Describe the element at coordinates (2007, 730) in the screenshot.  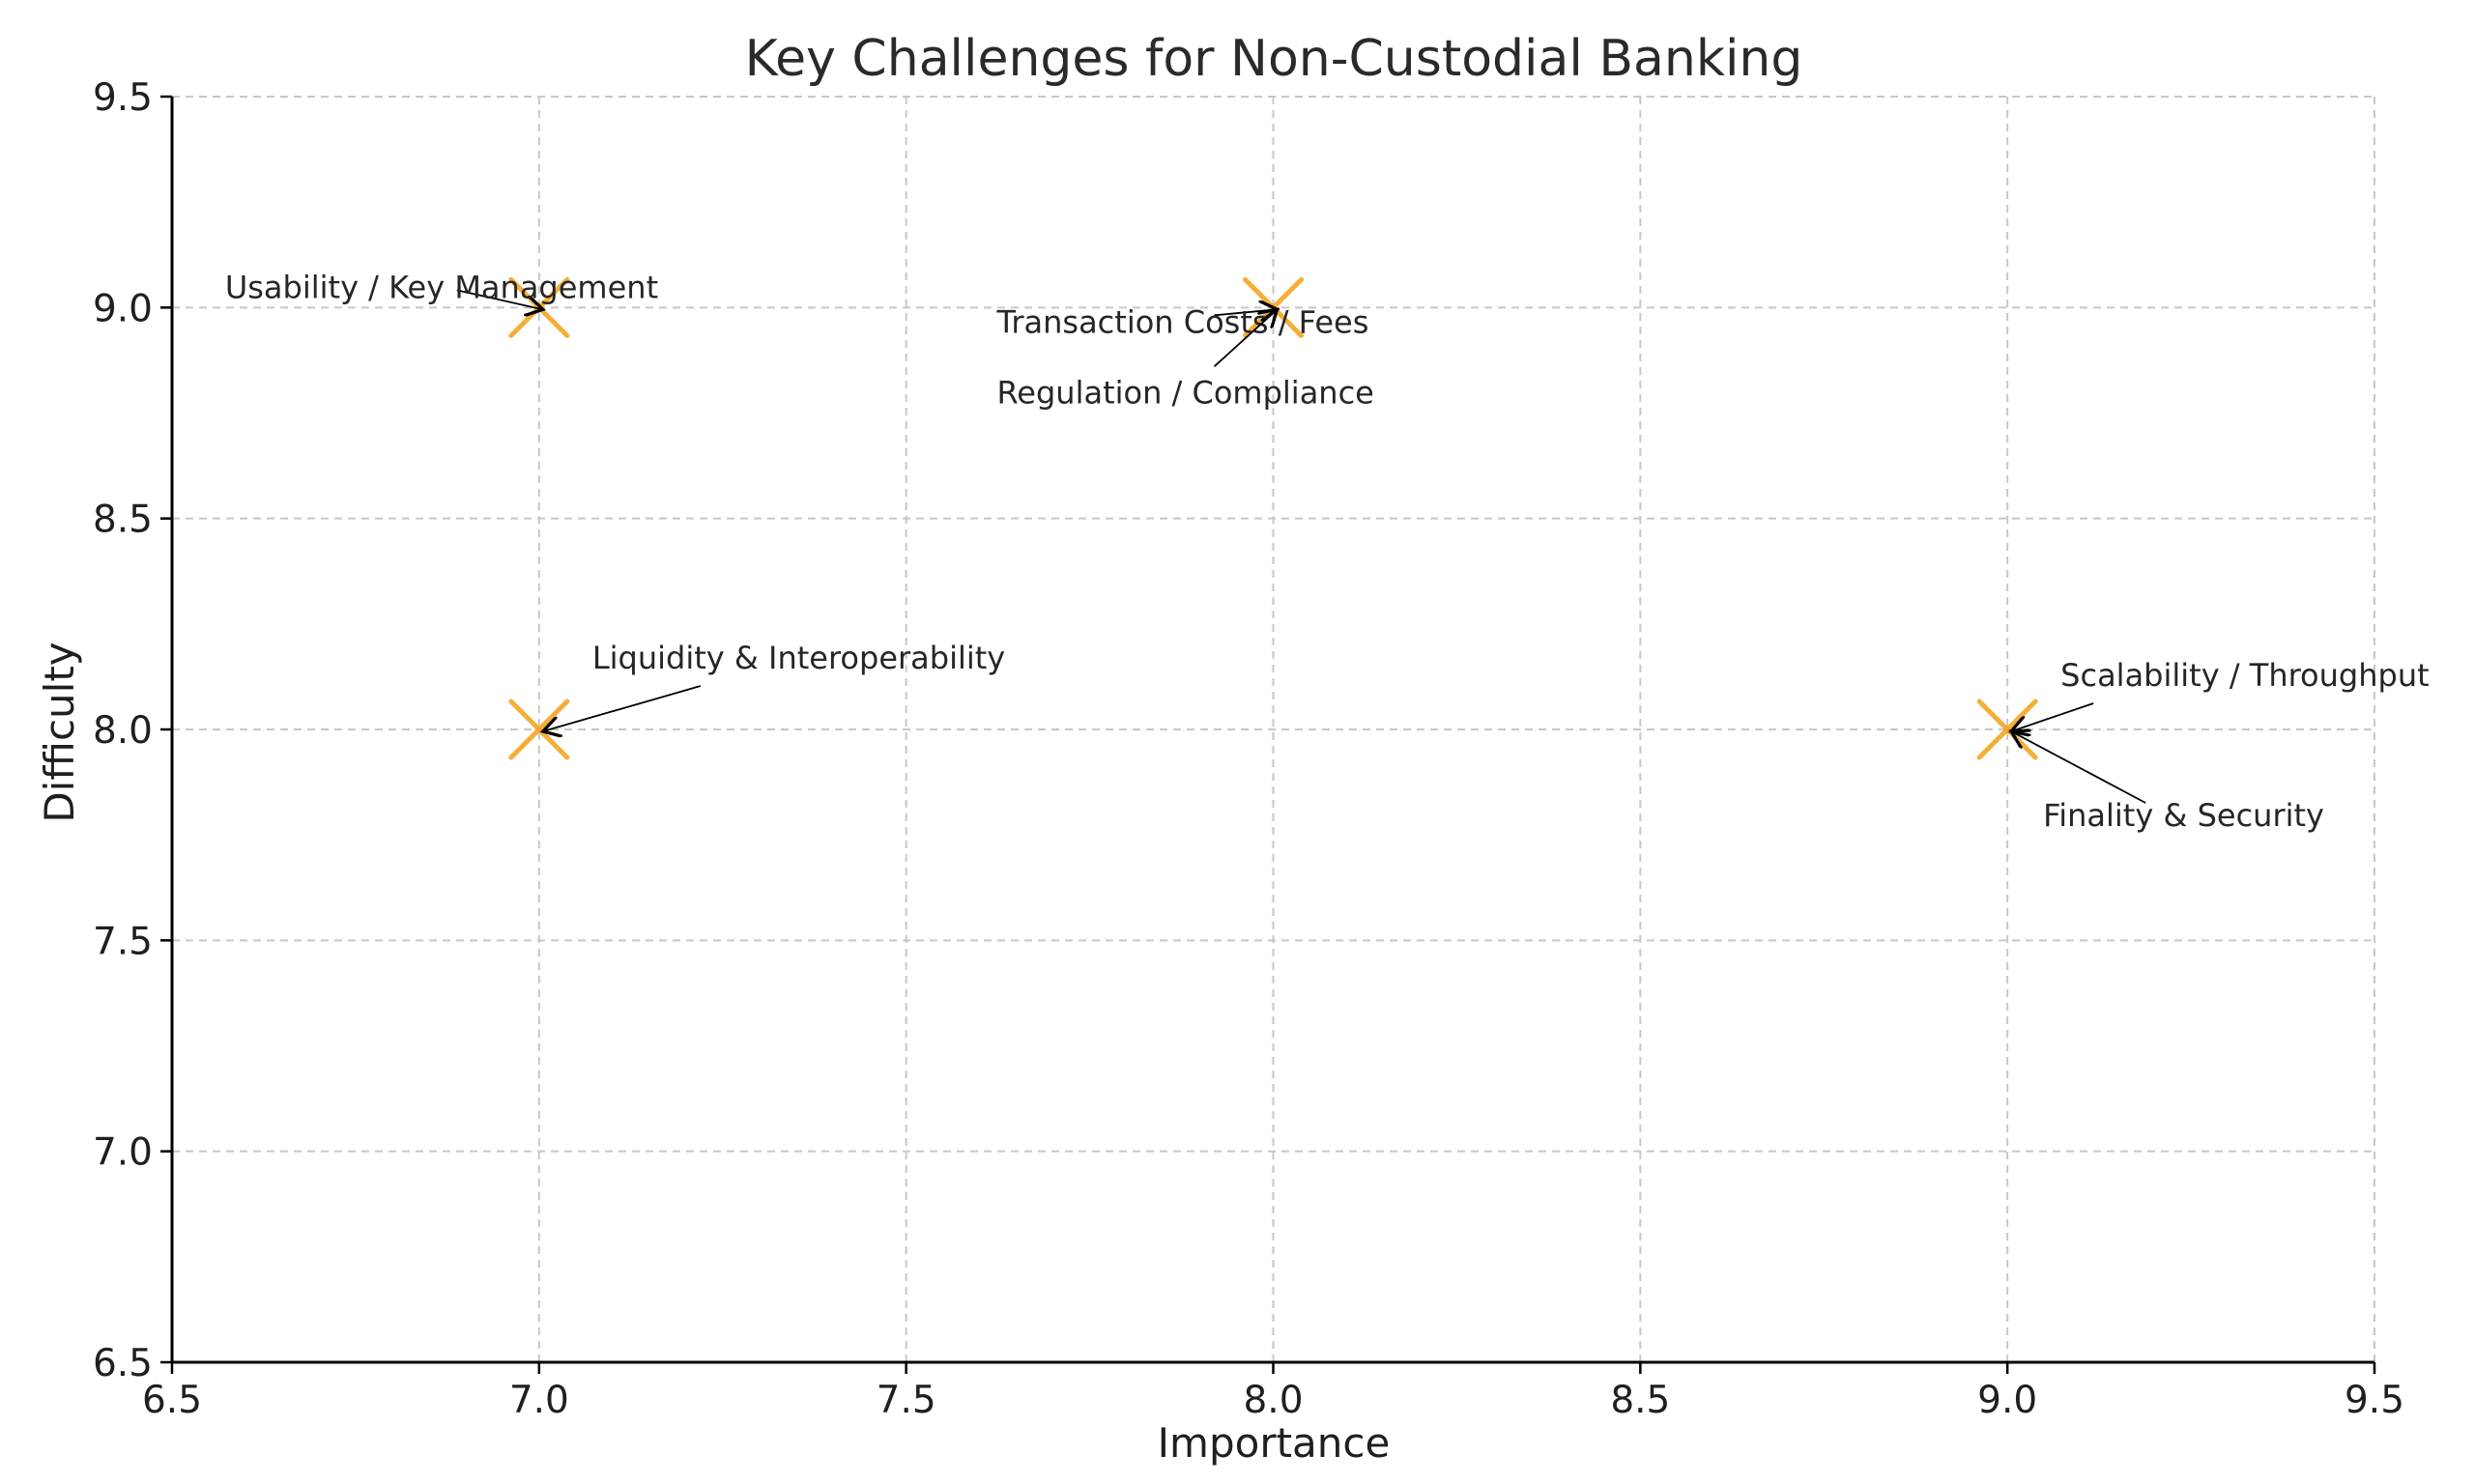
I see `point-4-stroke-b` at that location.